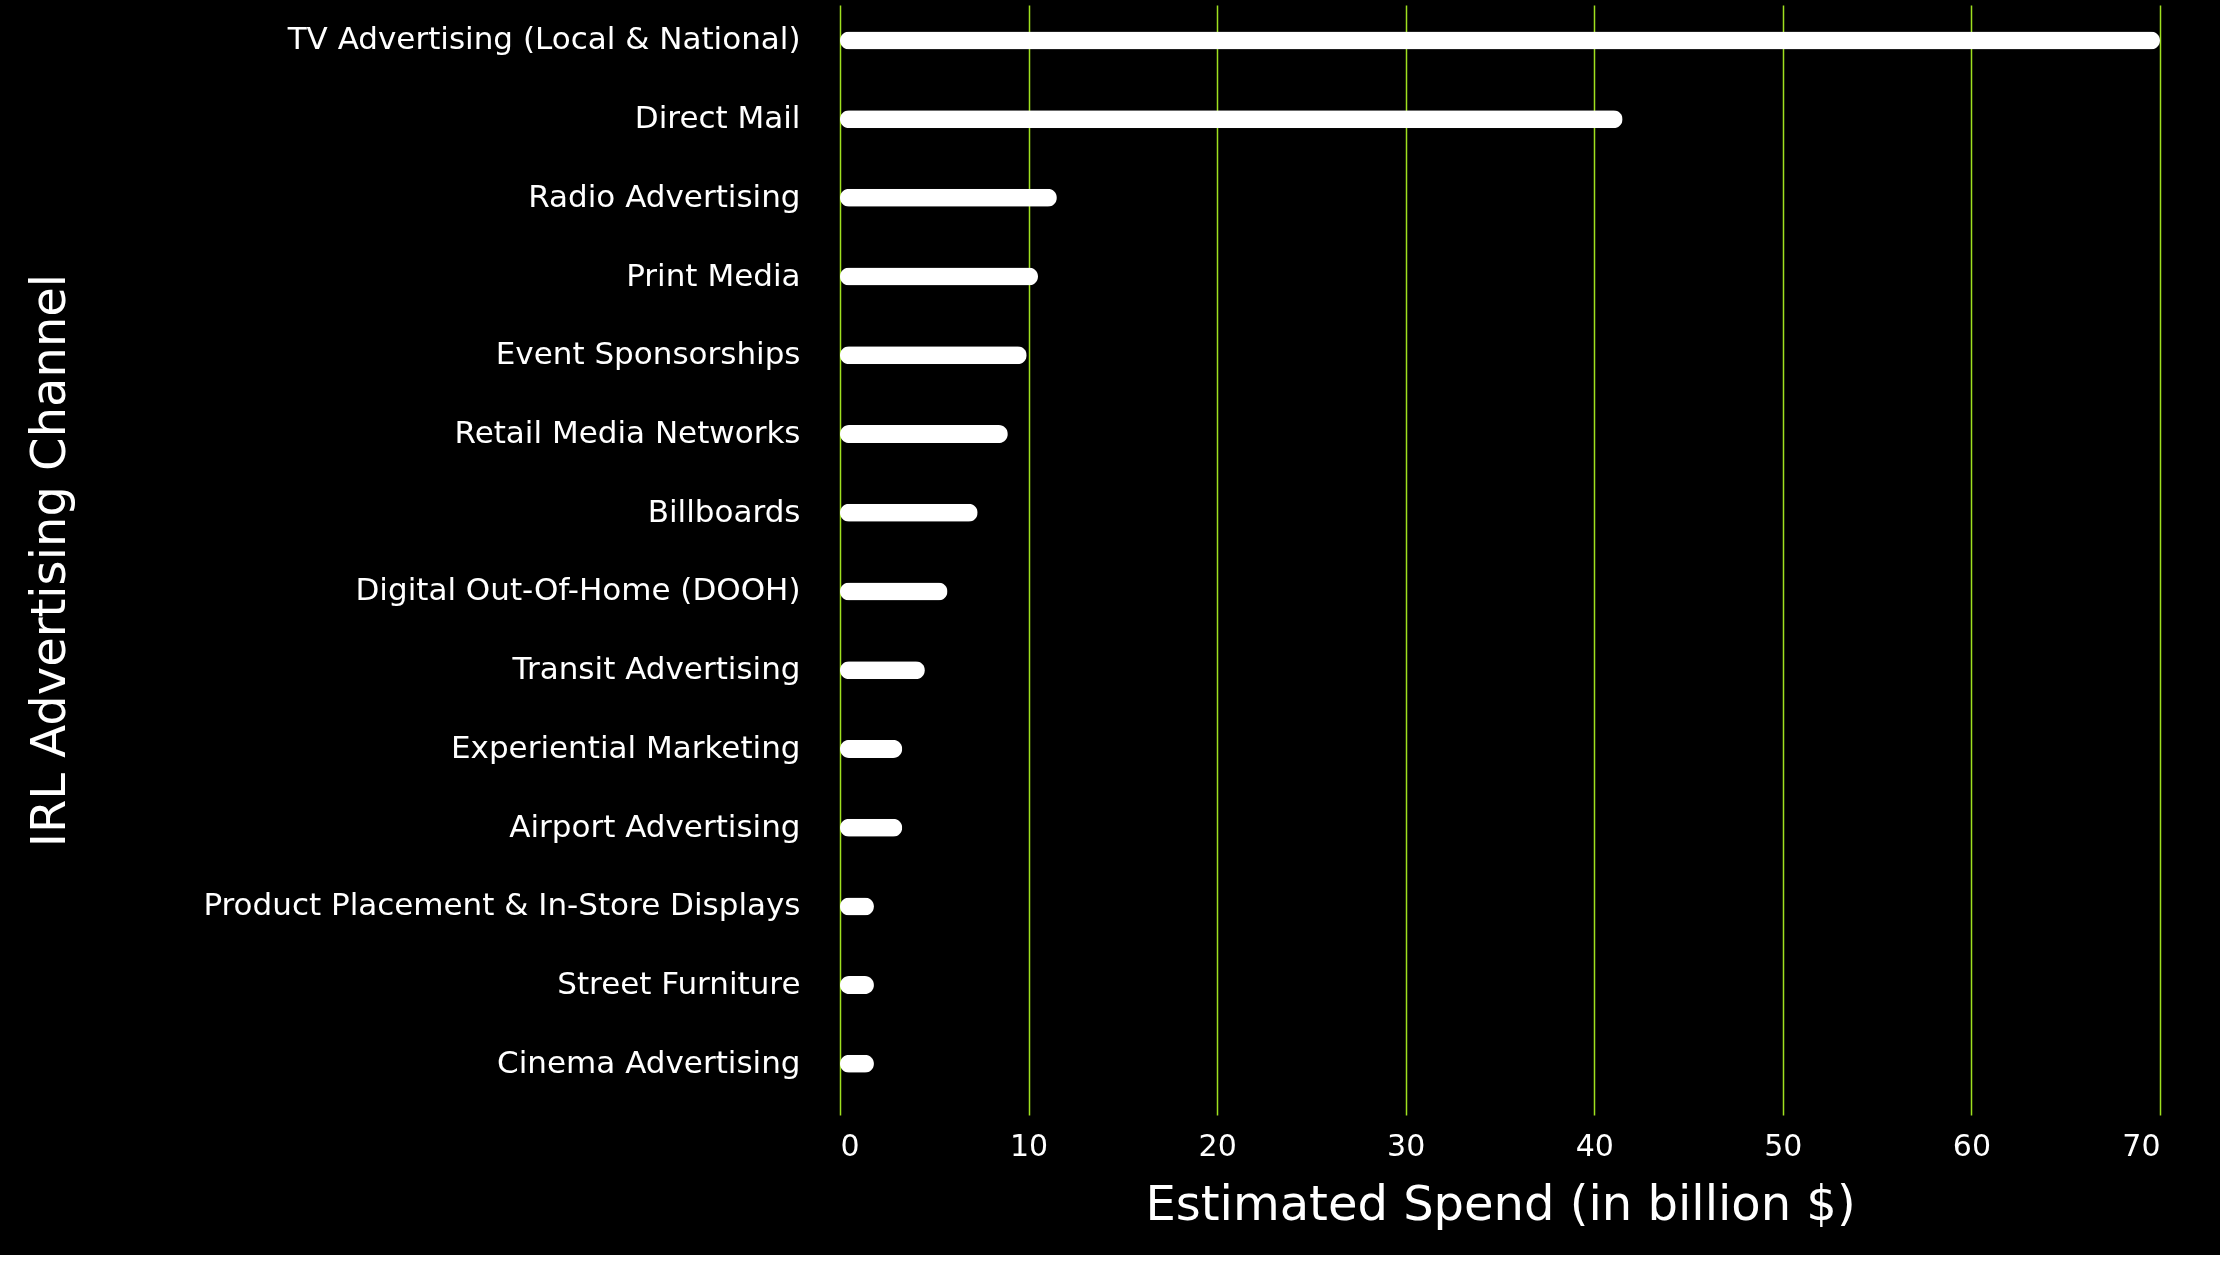 The image size is (2225, 1274). Describe the element at coordinates (679, 983) in the screenshot. I see `y-tick-label: Street Furniture` at that location.